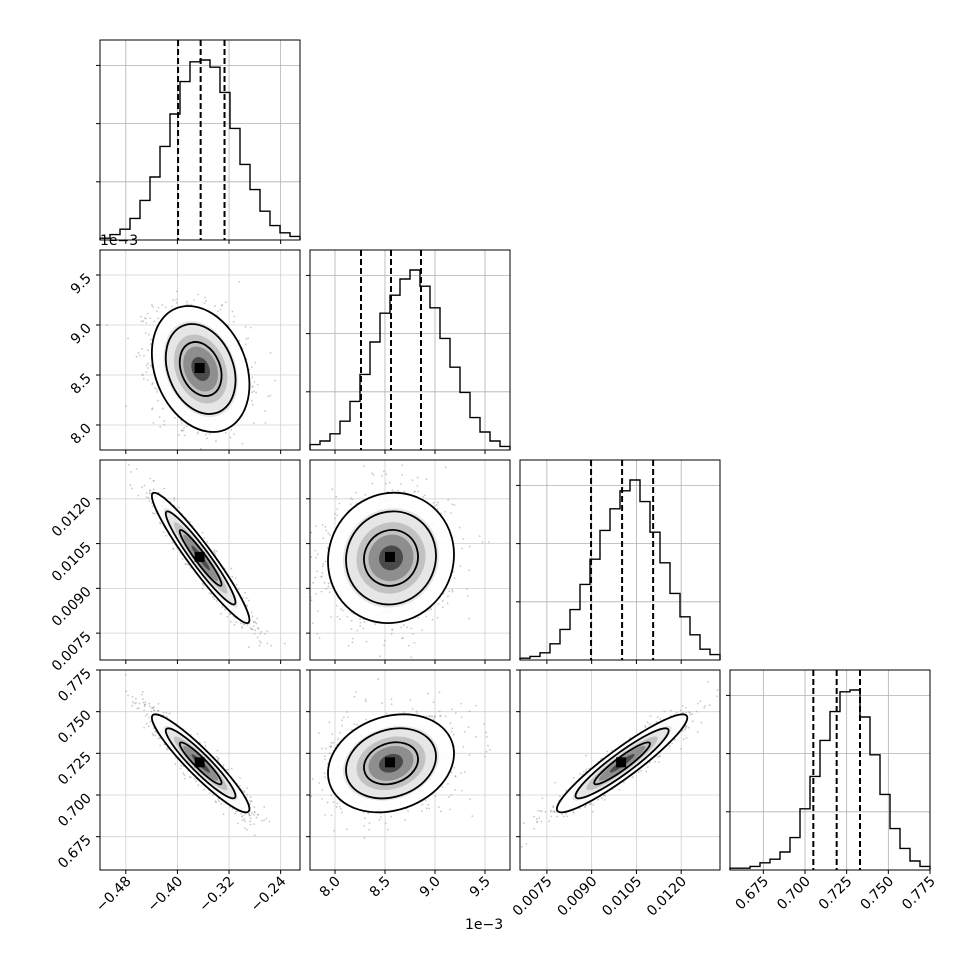  What do you see at coordinates (217, 895) in the screenshot?
I see `x-tick-label-0-2: −0.32` at bounding box center [217, 895].